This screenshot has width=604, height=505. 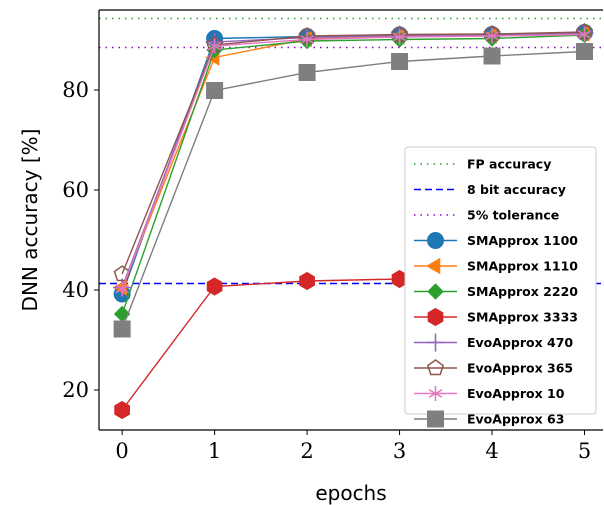 I want to click on legend-item-0: FP accuracy, so click(x=482, y=164).